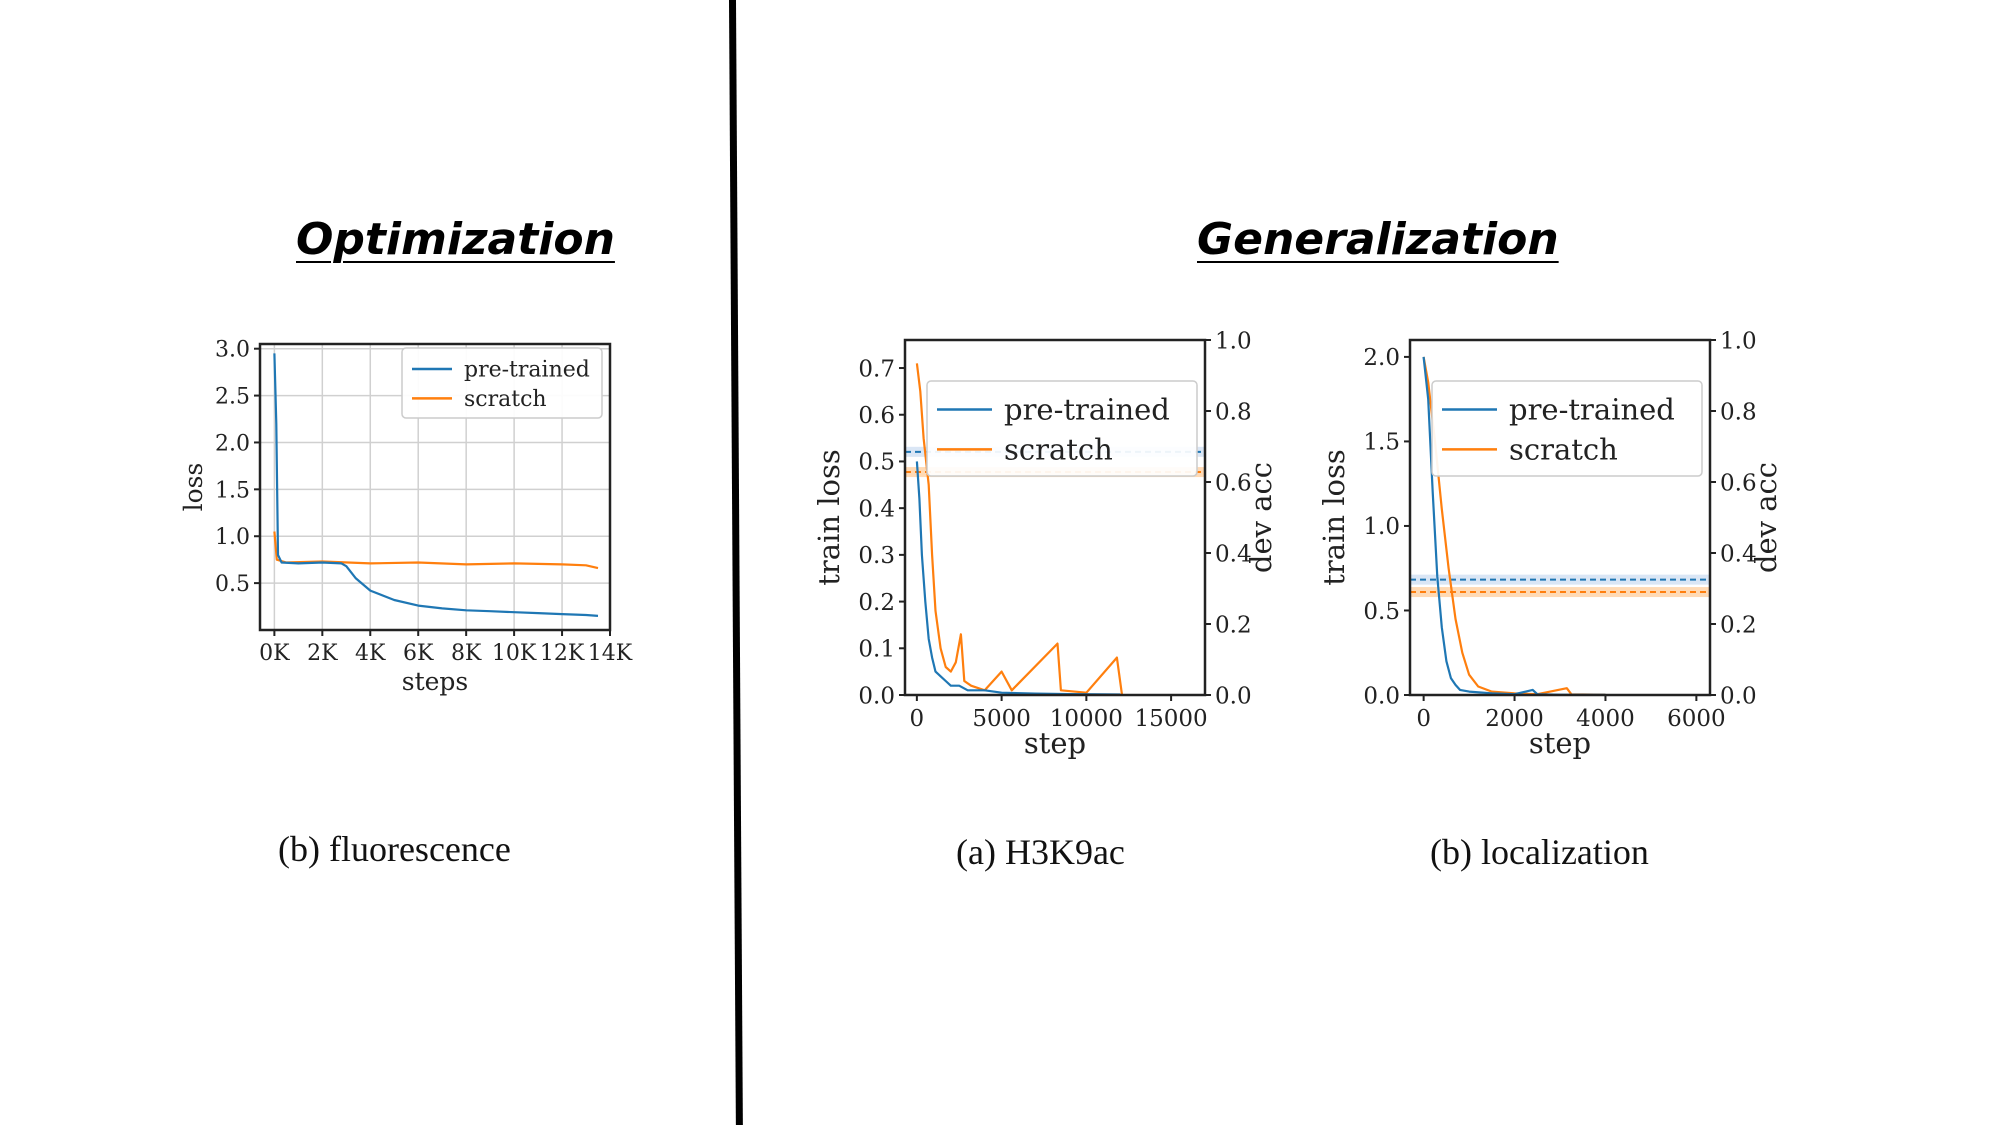  What do you see at coordinates (736, 562) in the screenshot?
I see `section-divider` at bounding box center [736, 562].